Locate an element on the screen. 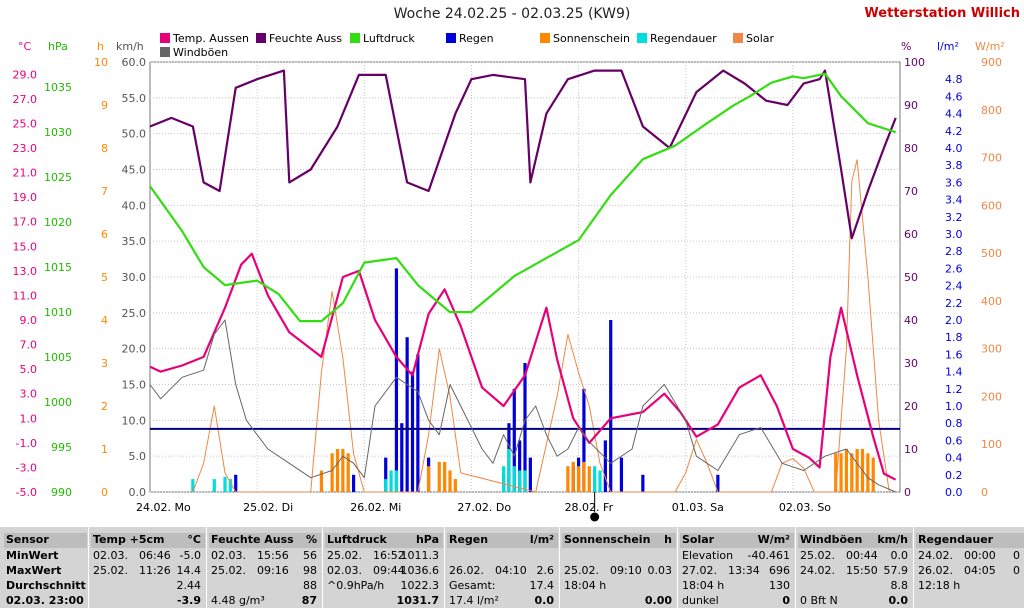 The width and height of the screenshot is (1024, 609). wind-tick-label: 5.0 is located at coordinates (138, 456).